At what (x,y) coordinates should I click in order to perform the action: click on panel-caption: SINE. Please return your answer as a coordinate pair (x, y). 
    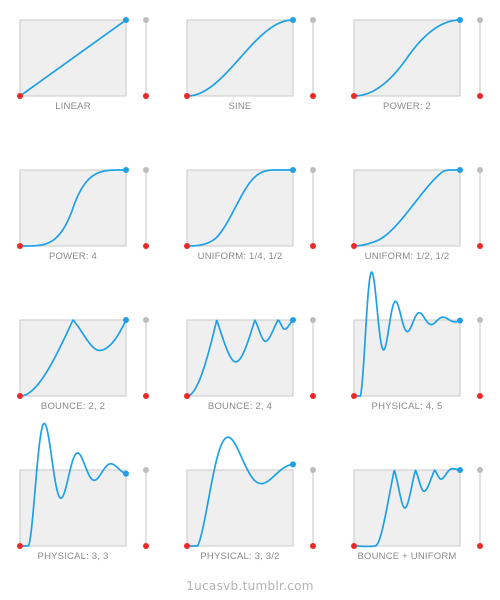
    Looking at the image, I should click on (240, 106).